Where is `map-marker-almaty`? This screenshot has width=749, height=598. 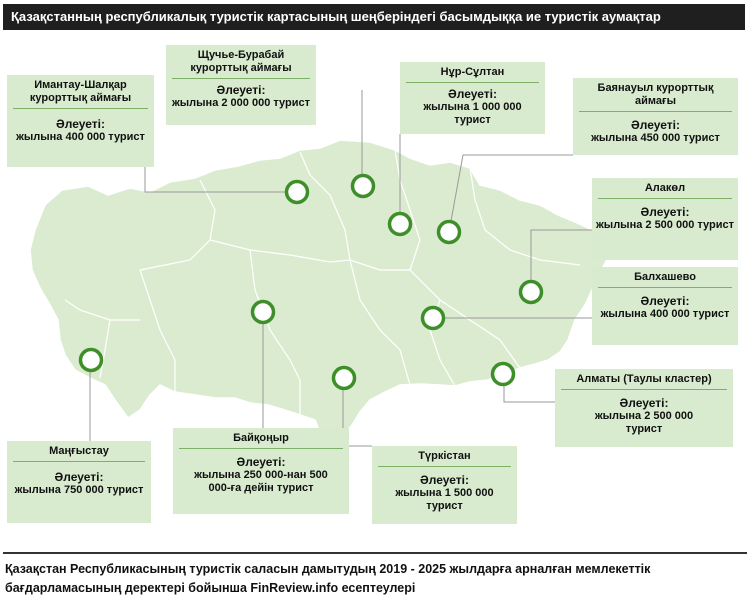 map-marker-almaty is located at coordinates (503, 374).